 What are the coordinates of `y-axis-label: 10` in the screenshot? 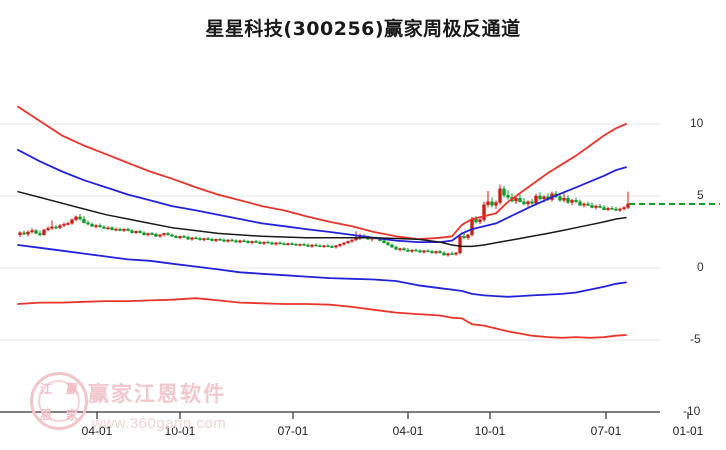 It's located at (697, 123).